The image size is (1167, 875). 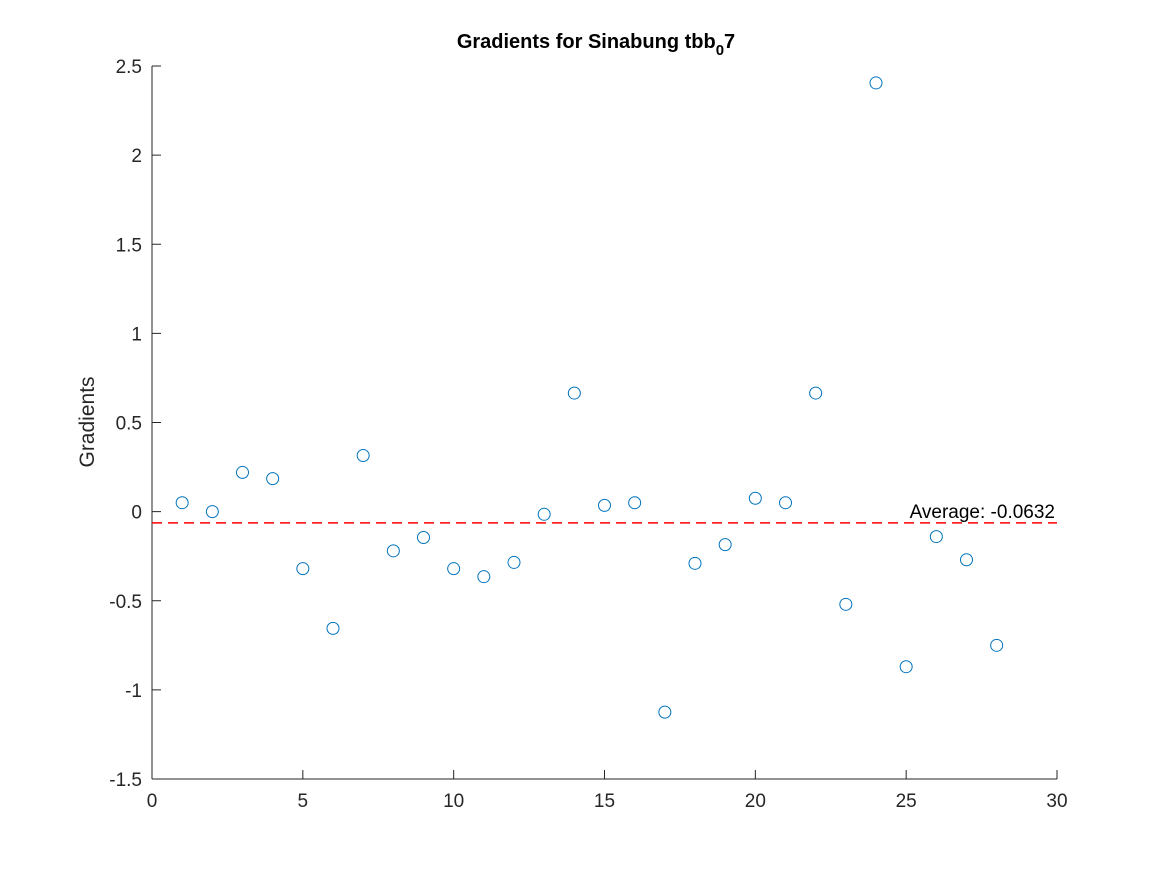 I want to click on x-tick-label: 0, so click(x=152, y=801).